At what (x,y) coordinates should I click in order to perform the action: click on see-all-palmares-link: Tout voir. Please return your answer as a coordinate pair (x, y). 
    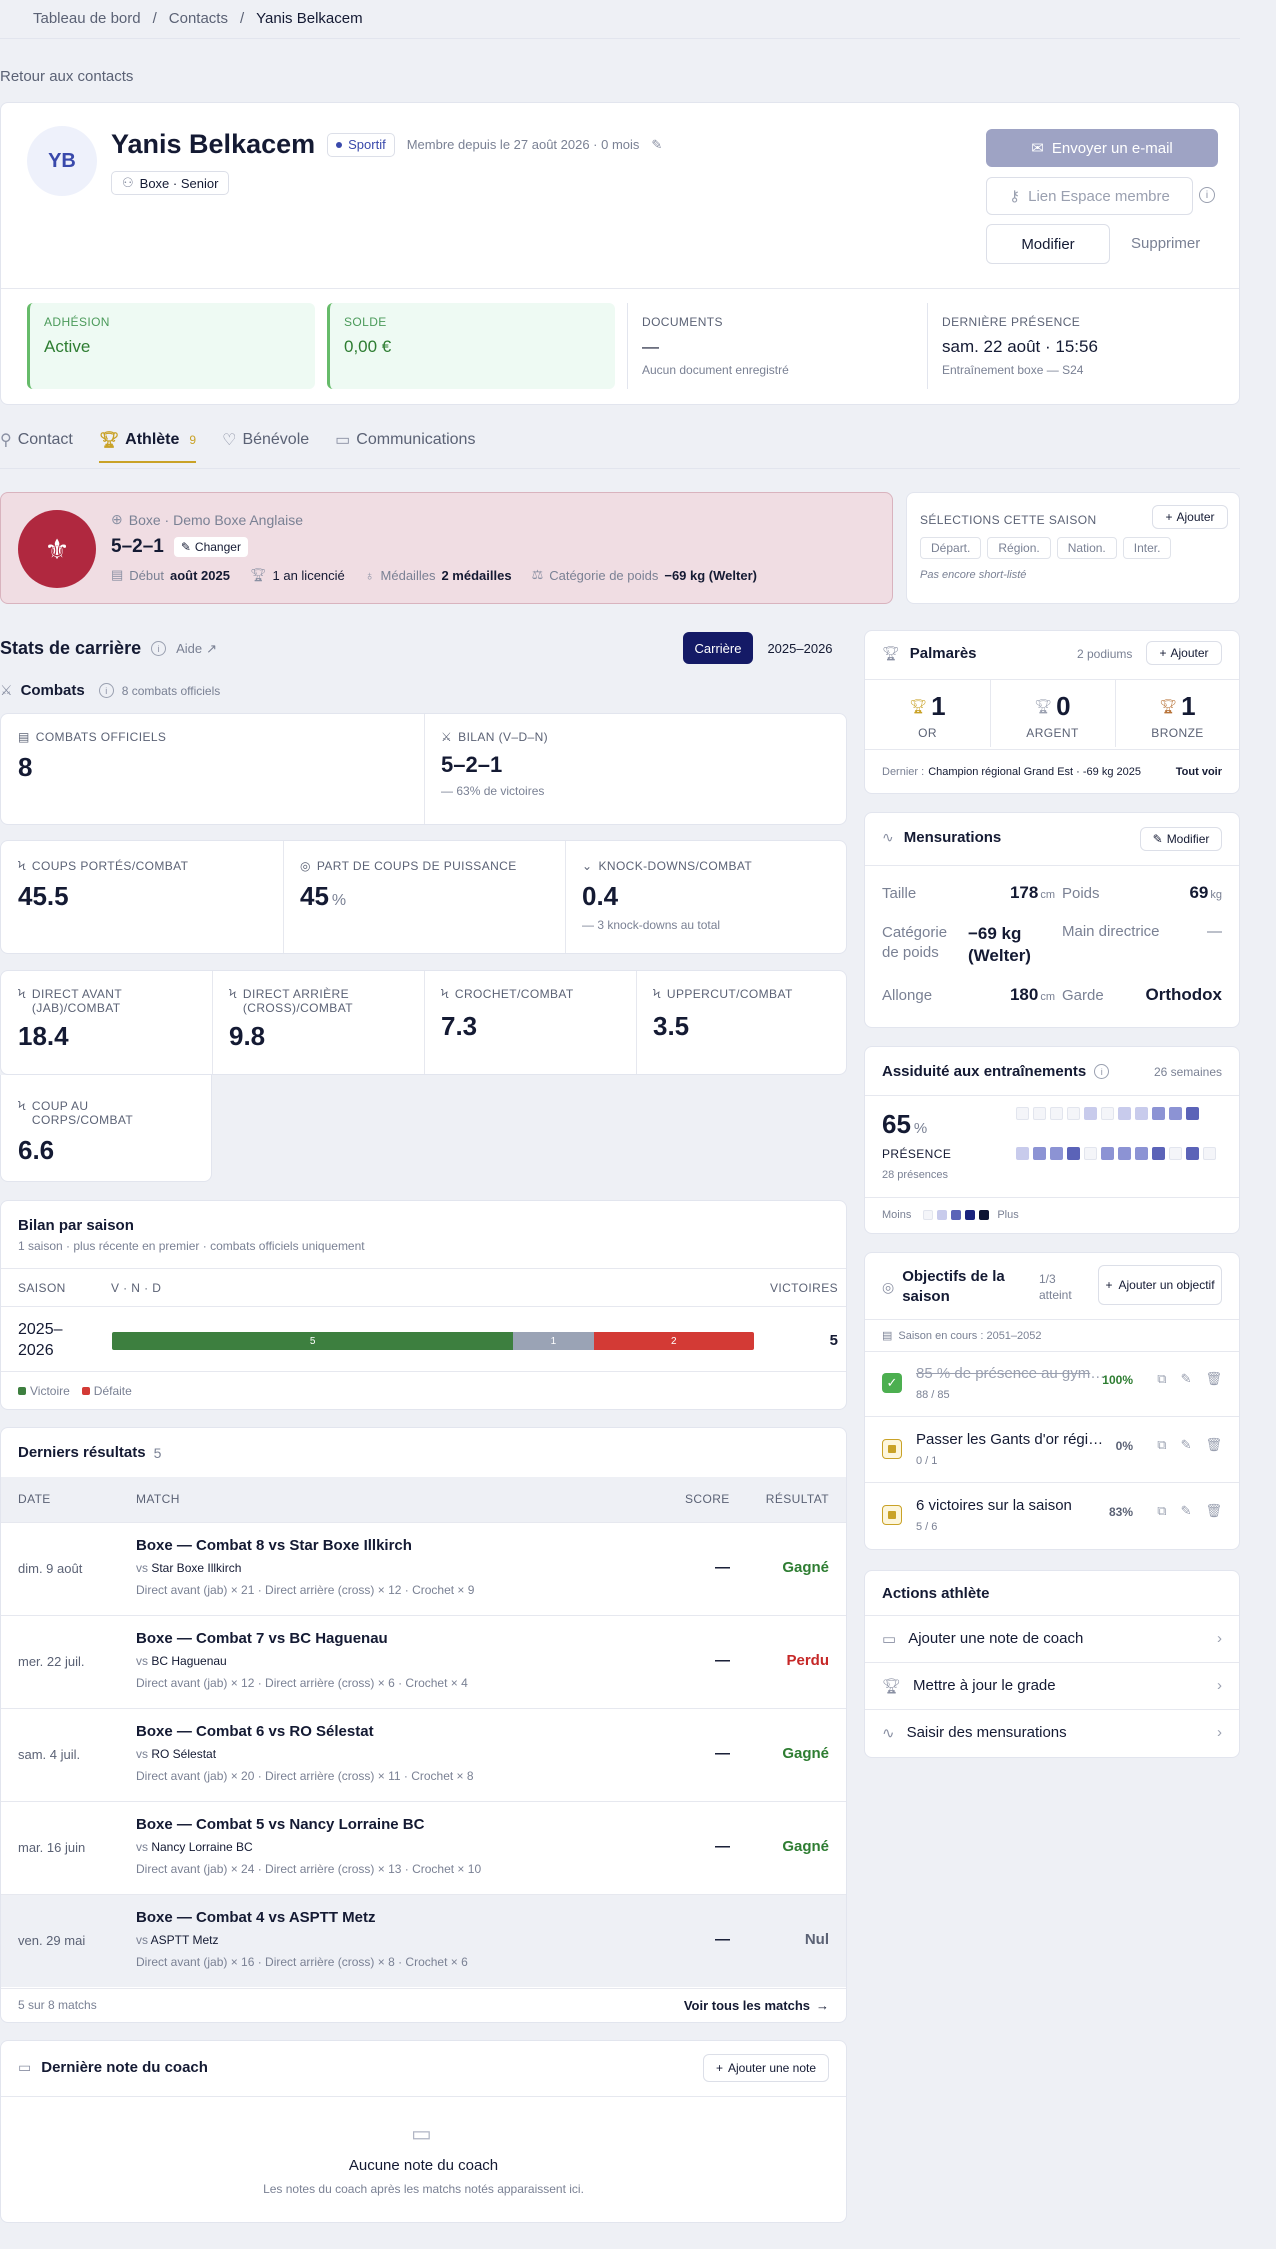
    Looking at the image, I should click on (1198, 772).